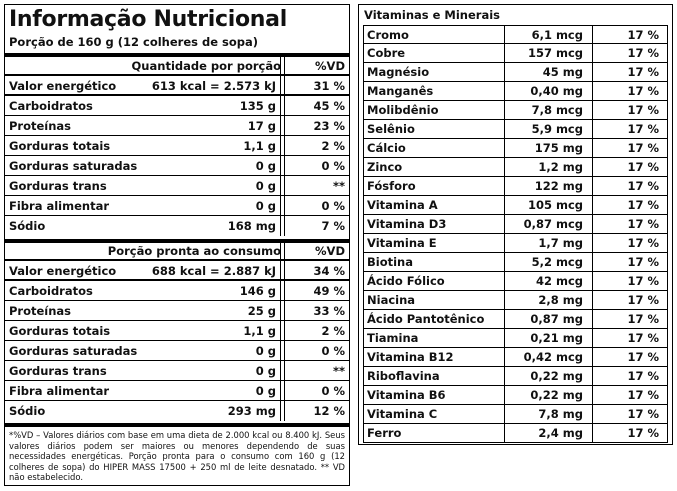 Image resolution: width=677 pixels, height=491 pixels. Describe the element at coordinates (515, 319) in the screenshot. I see `table-row: Ácido Pantotênico 0,87 mg 17 %` at that location.